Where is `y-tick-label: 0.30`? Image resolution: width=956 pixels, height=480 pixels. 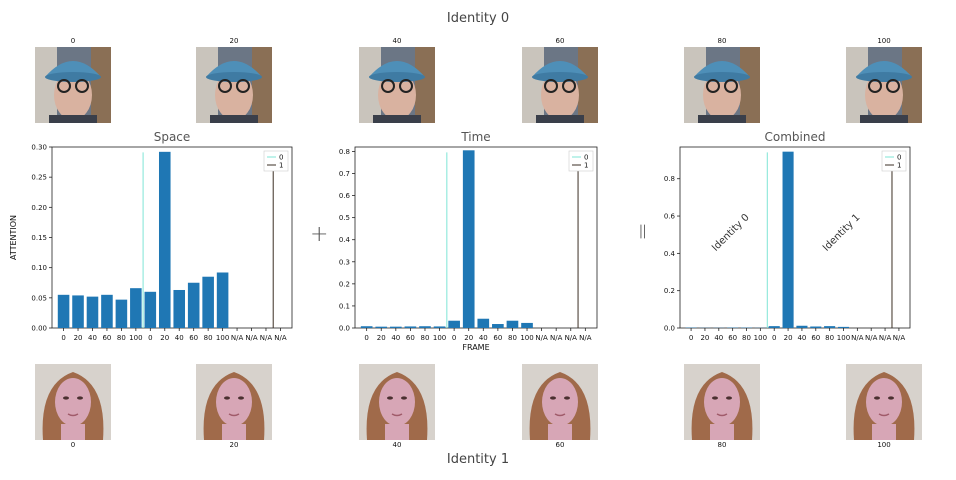
y-tick-label: 0.30 is located at coordinates (39, 148).